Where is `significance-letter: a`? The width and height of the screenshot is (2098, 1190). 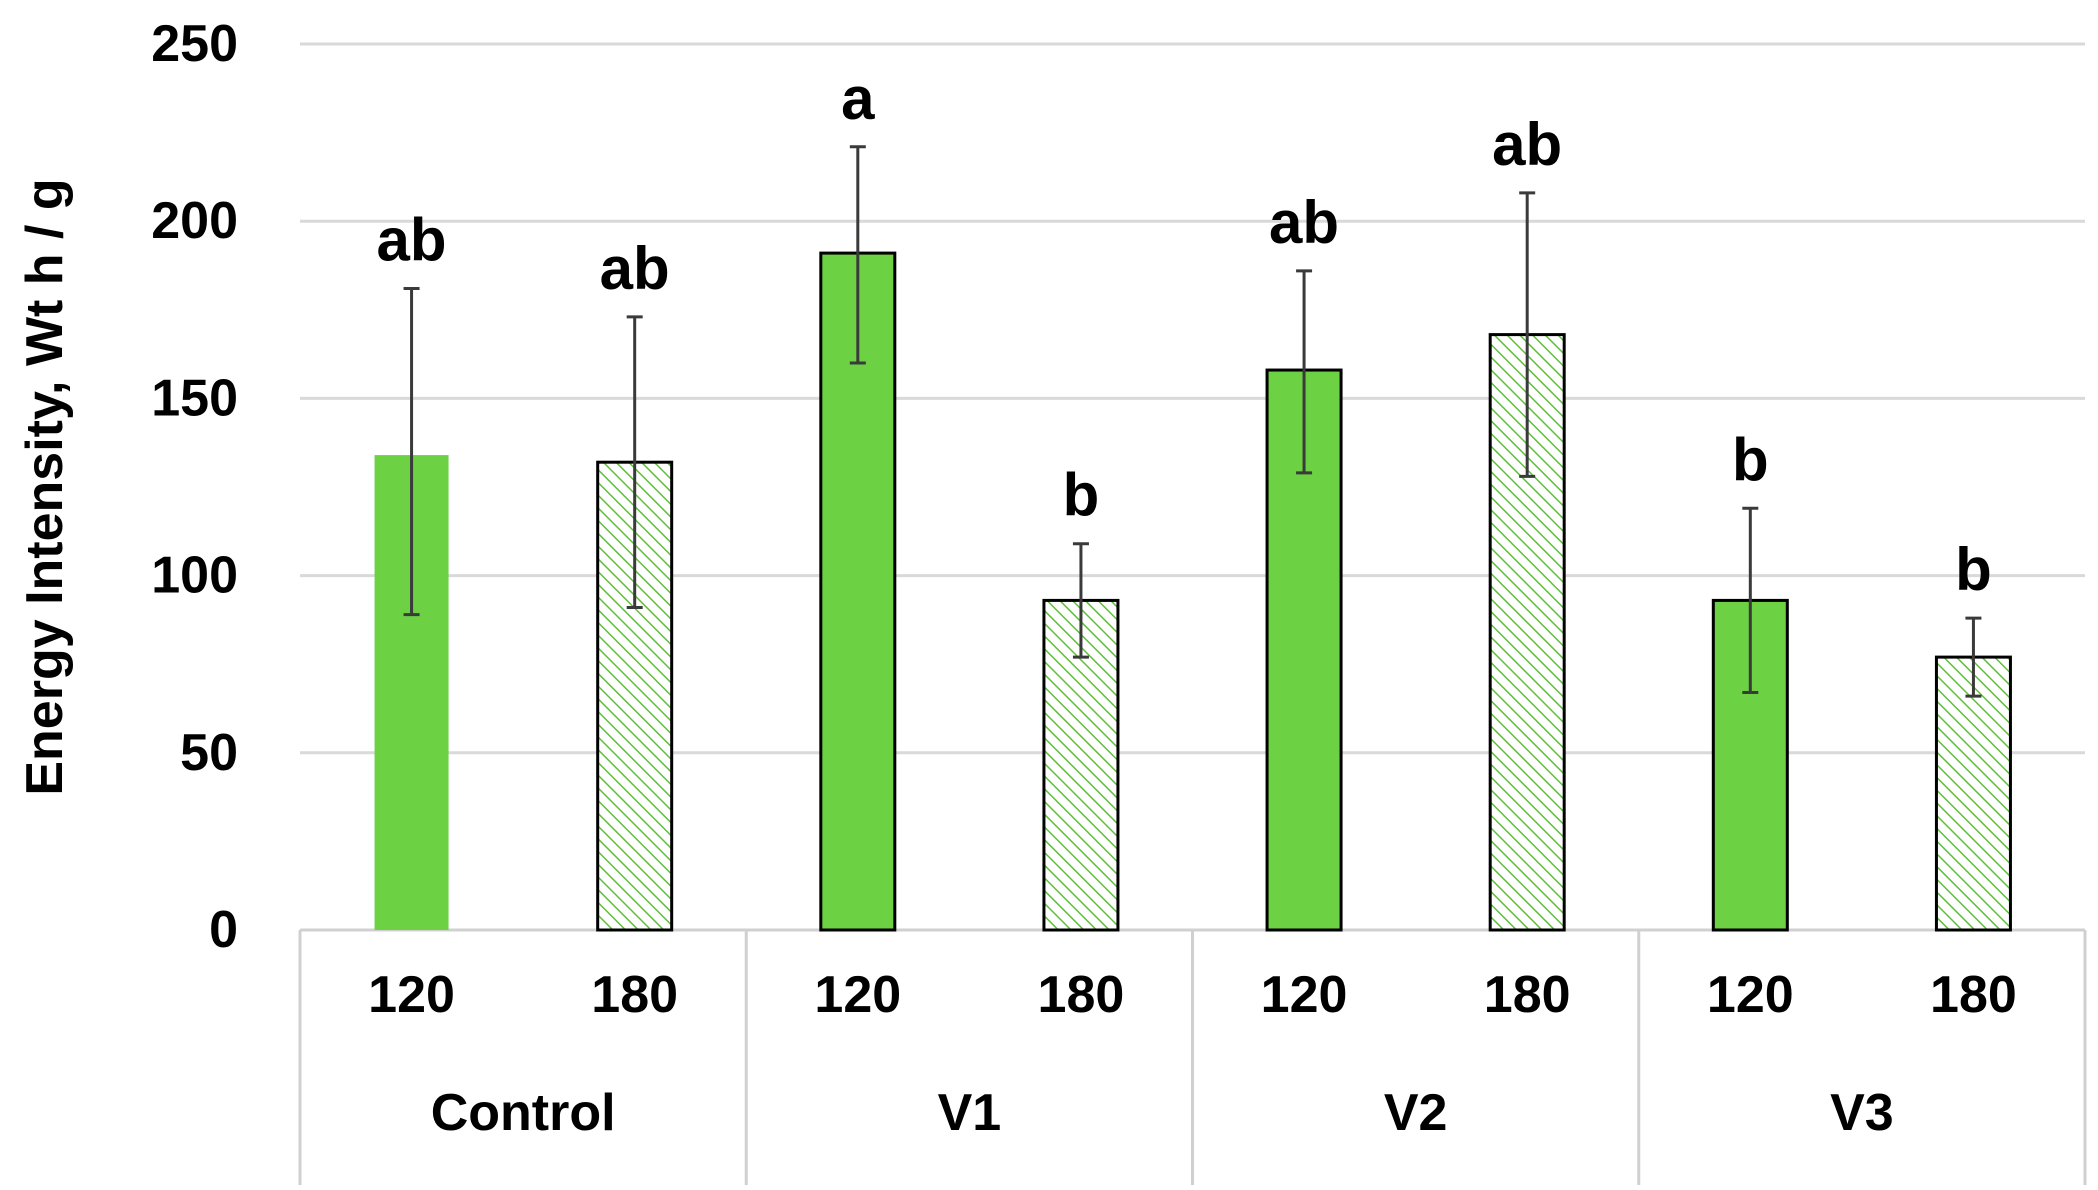 significance-letter: a is located at coordinates (858, 98).